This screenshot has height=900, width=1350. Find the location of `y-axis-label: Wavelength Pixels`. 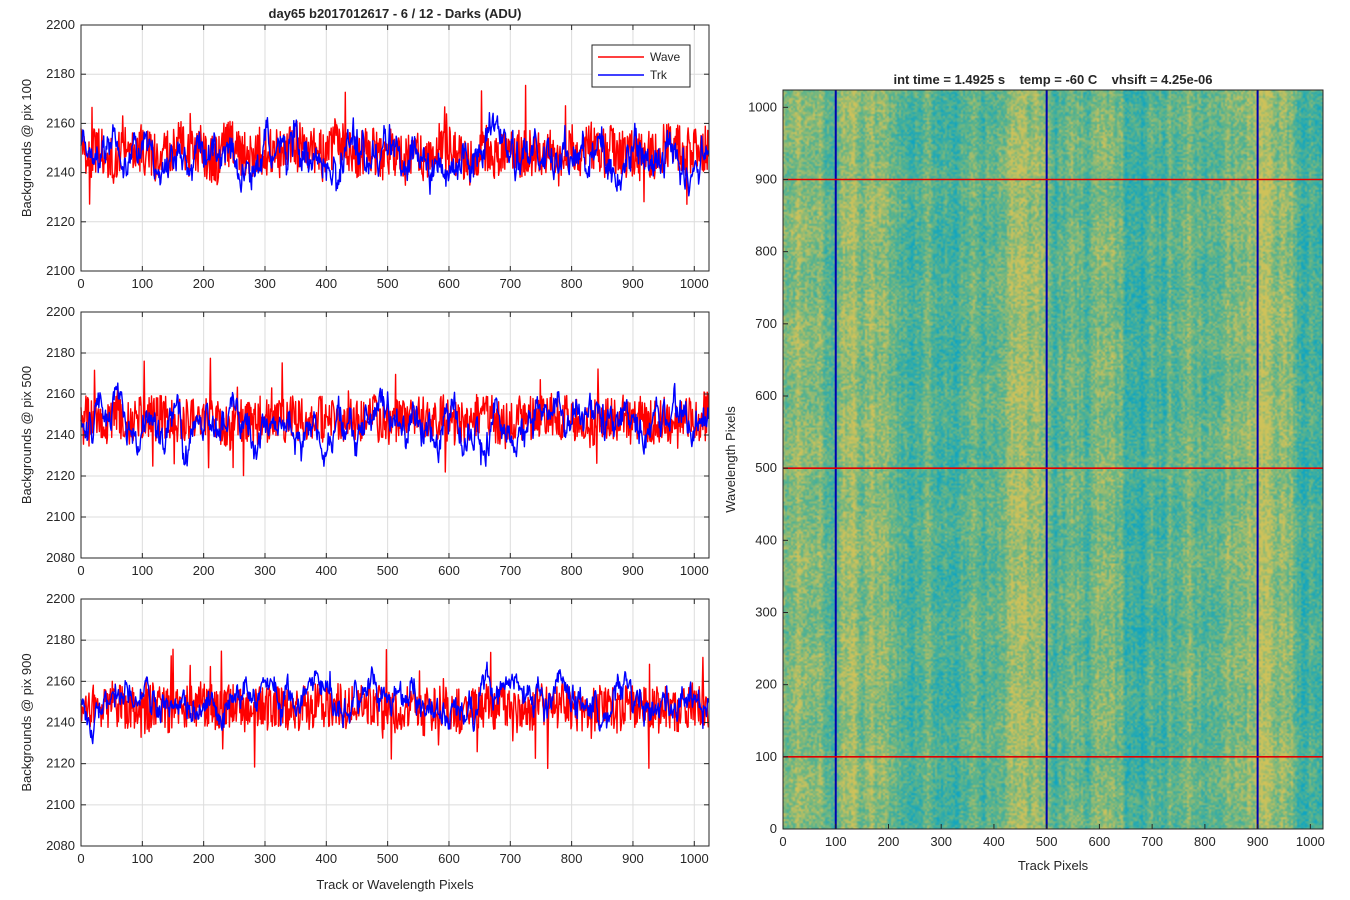

y-axis-label: Wavelength Pixels is located at coordinates (730, 459).